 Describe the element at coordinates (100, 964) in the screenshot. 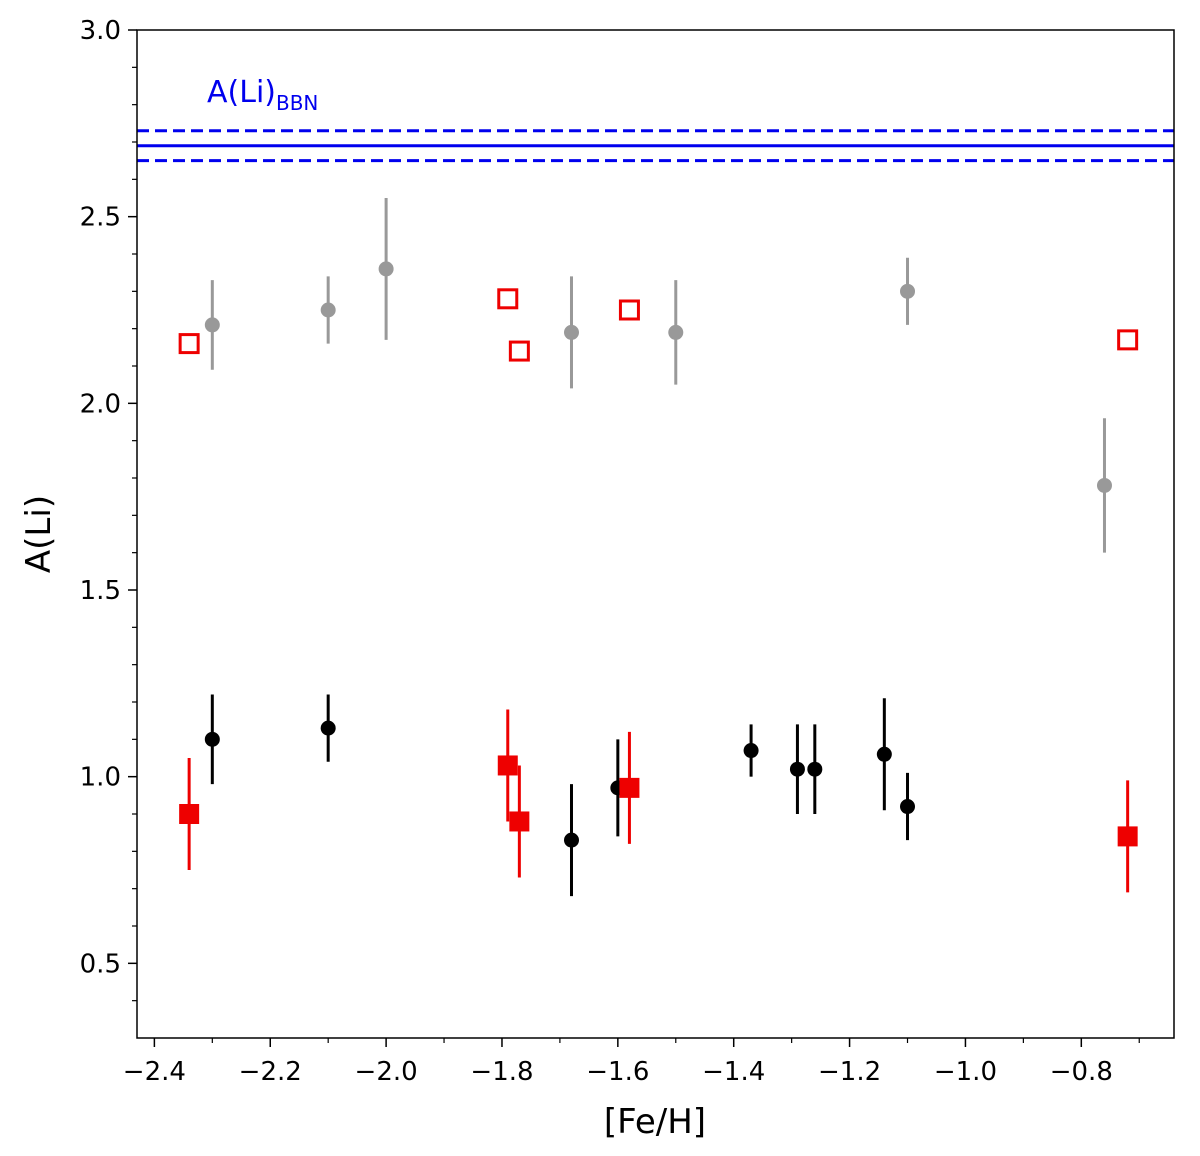

I see `y-tick-label: 0.5` at that location.